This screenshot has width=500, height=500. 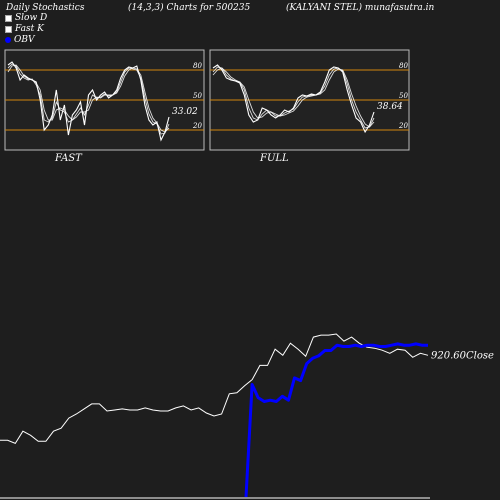 What do you see at coordinates (197, 96) in the screenshot?
I see `fast-tick-label: 50` at bounding box center [197, 96].